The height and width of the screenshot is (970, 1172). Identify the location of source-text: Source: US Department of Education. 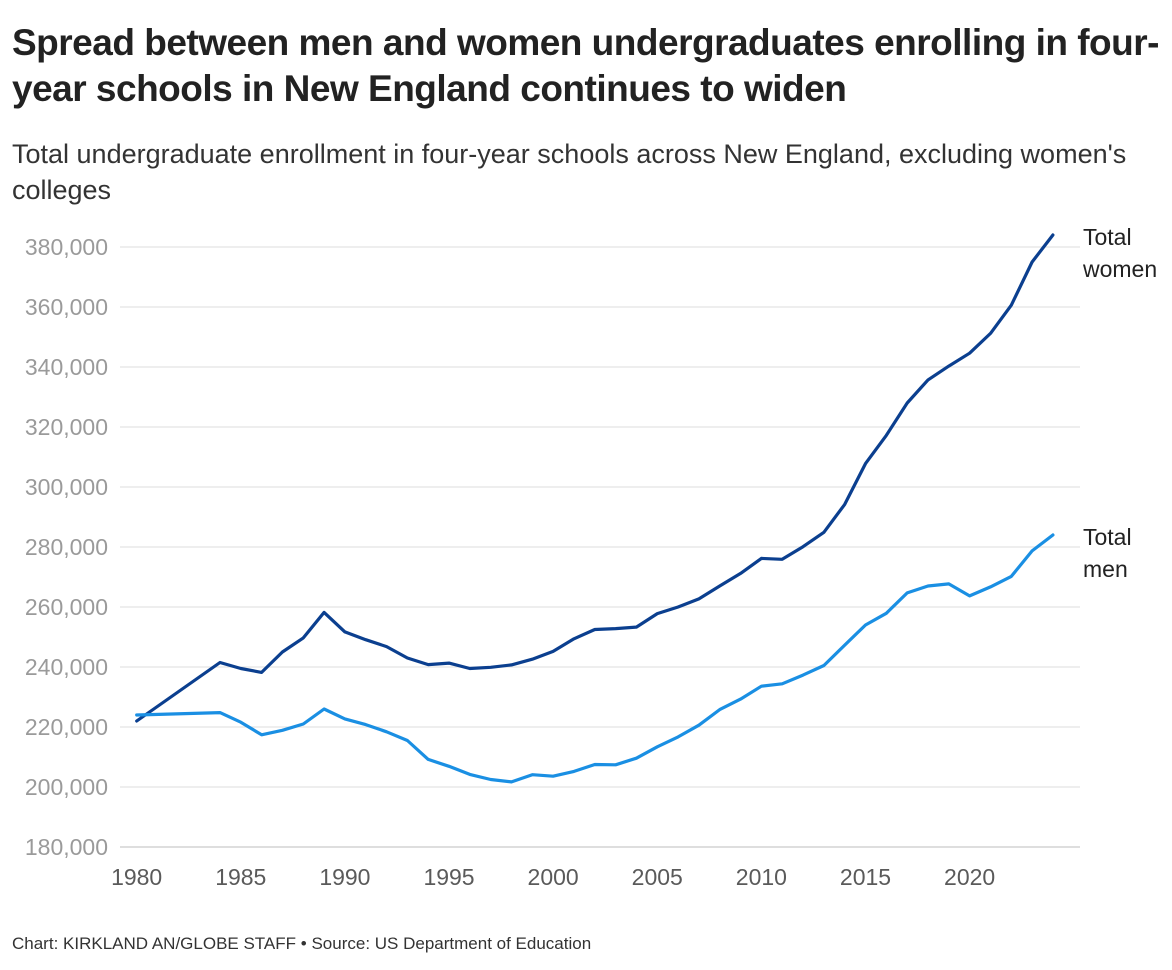
(451, 943).